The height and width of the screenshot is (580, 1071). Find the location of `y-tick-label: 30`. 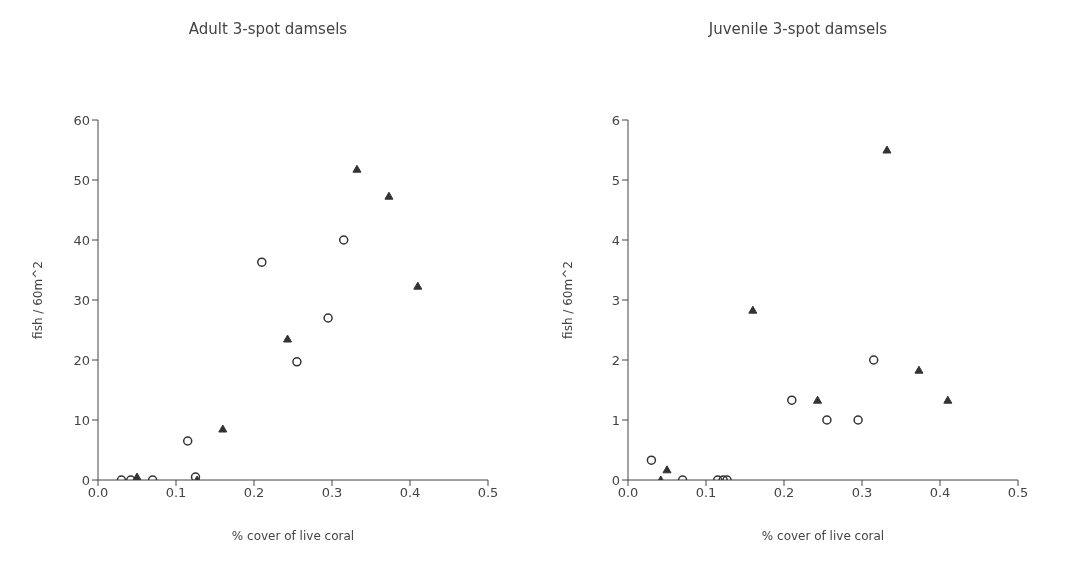

y-tick-label: 30 is located at coordinates (81, 300).